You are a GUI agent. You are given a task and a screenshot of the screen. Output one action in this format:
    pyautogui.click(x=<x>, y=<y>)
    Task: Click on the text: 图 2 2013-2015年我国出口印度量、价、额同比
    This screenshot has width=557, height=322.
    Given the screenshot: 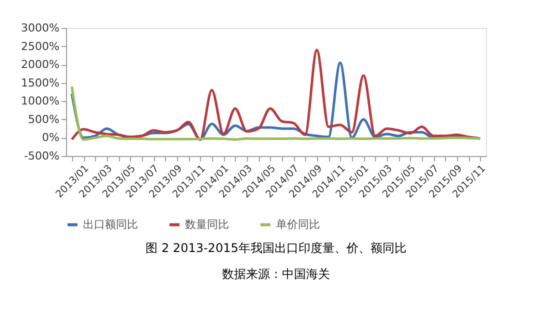 What is the action you would take?
    pyautogui.click(x=276, y=248)
    